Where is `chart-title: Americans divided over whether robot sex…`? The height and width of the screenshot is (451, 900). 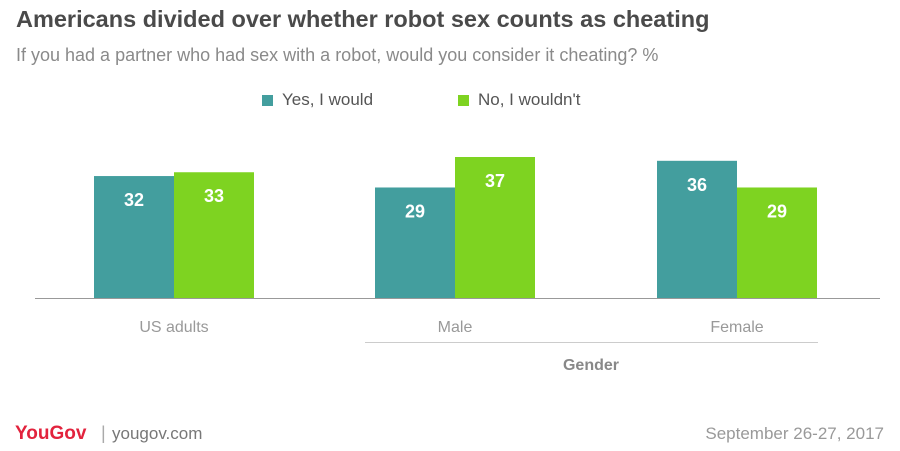 chart-title: Americans divided over whether robot sex… is located at coordinates (363, 19).